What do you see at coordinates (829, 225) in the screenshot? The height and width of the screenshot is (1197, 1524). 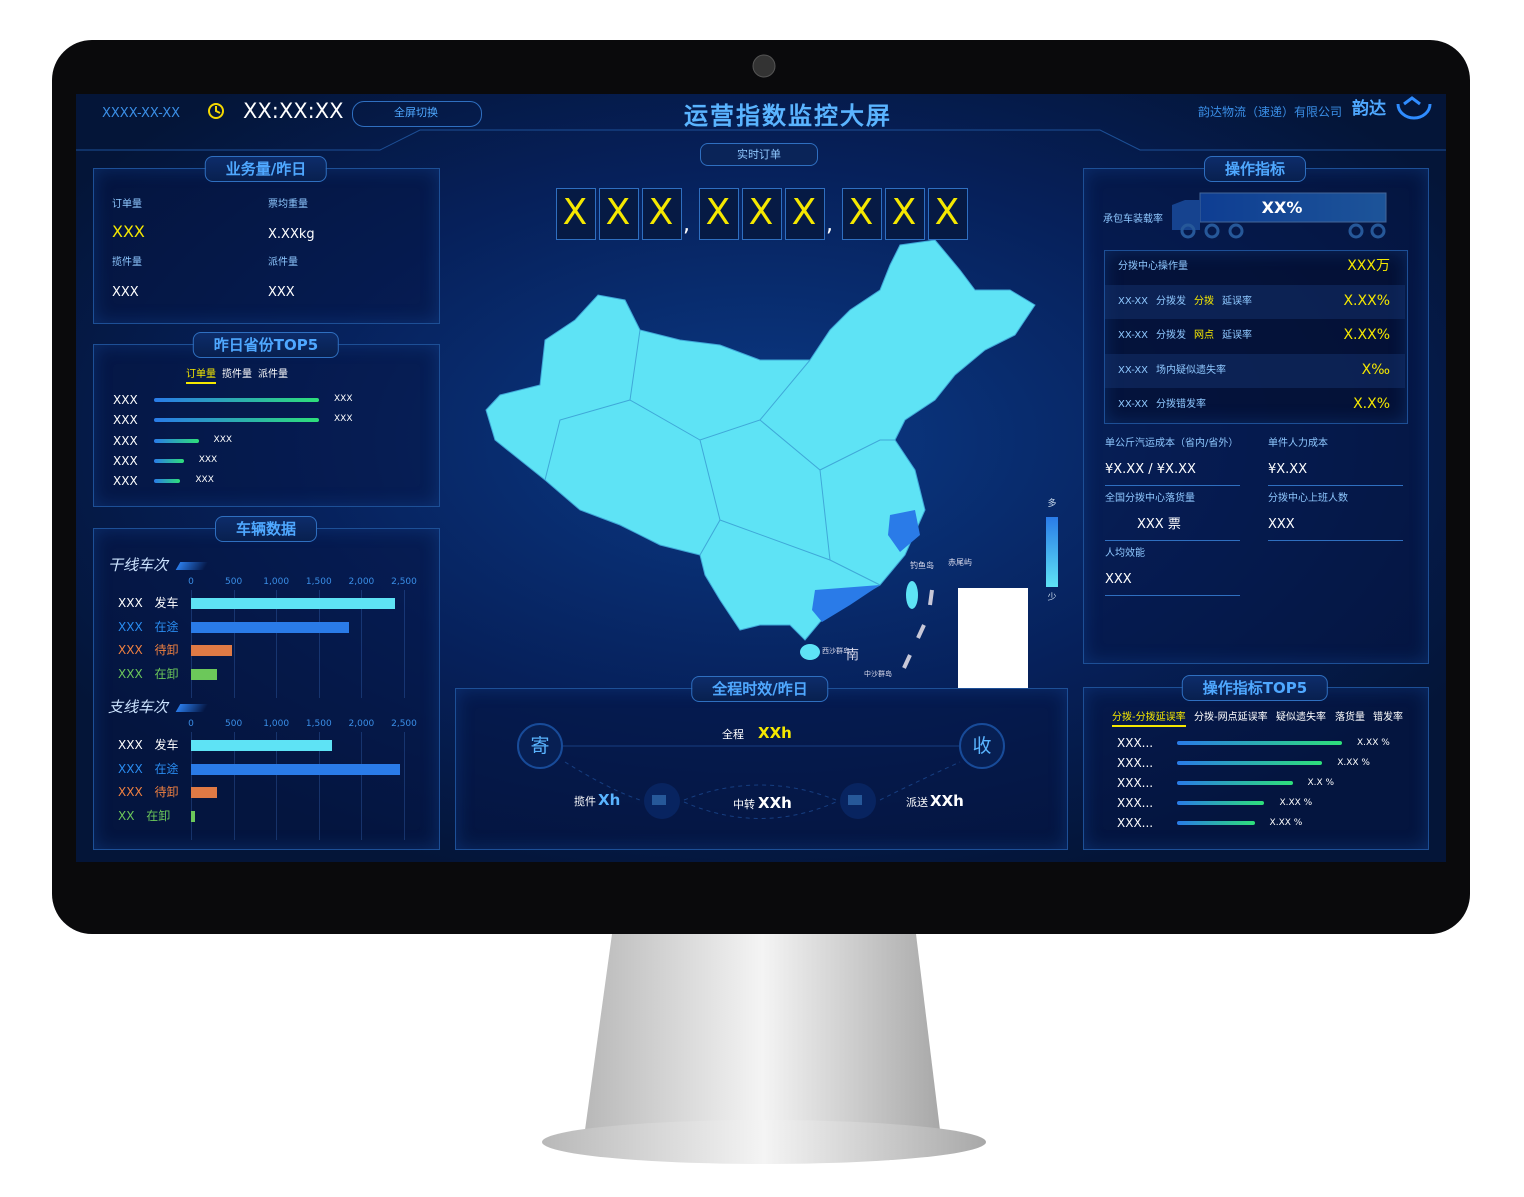 I see `counter-comma: ,` at bounding box center [829, 225].